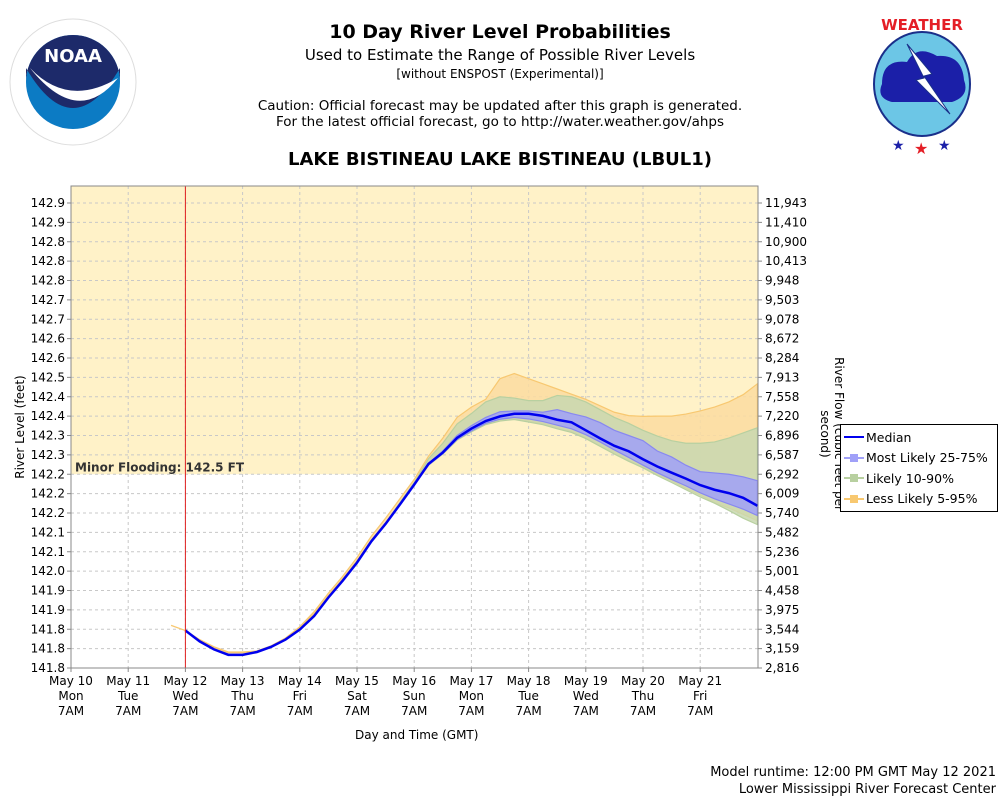  I want to click on y2-tick-label: 6,587, so click(782, 455).